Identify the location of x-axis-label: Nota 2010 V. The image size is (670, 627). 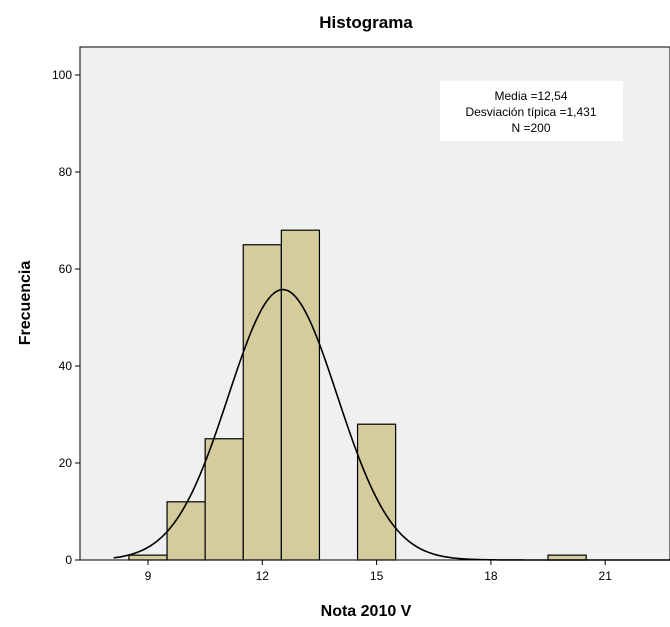
(366, 611).